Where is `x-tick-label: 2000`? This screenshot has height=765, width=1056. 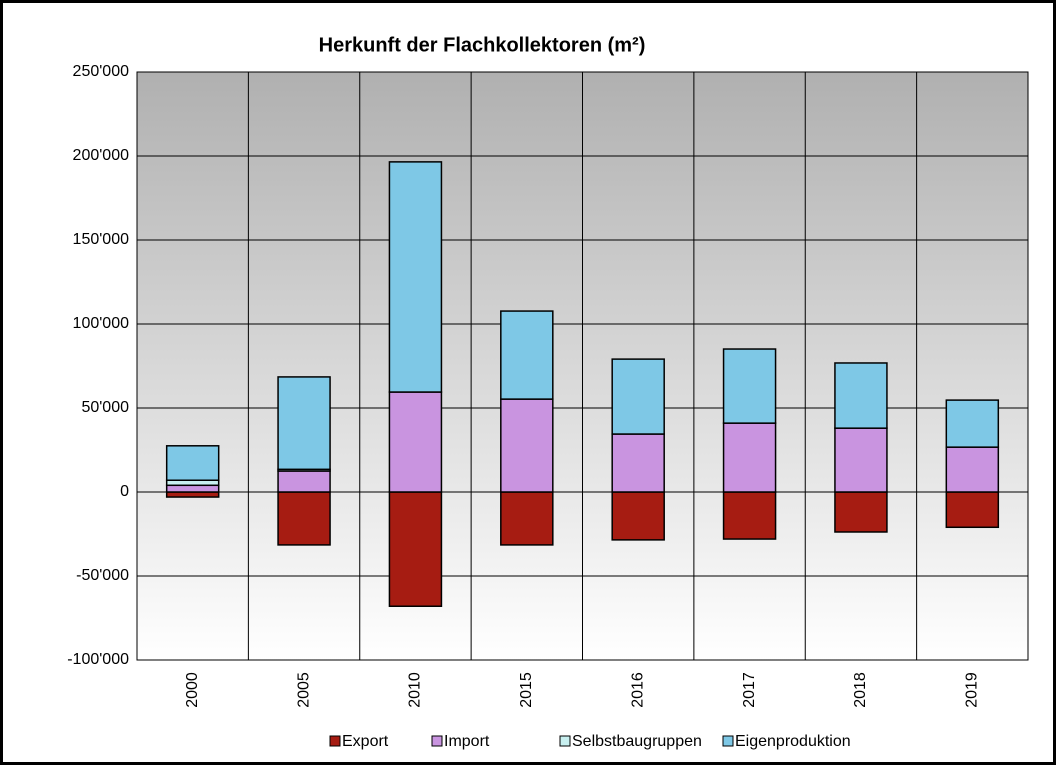
x-tick-label: 2000 is located at coordinates (192, 690).